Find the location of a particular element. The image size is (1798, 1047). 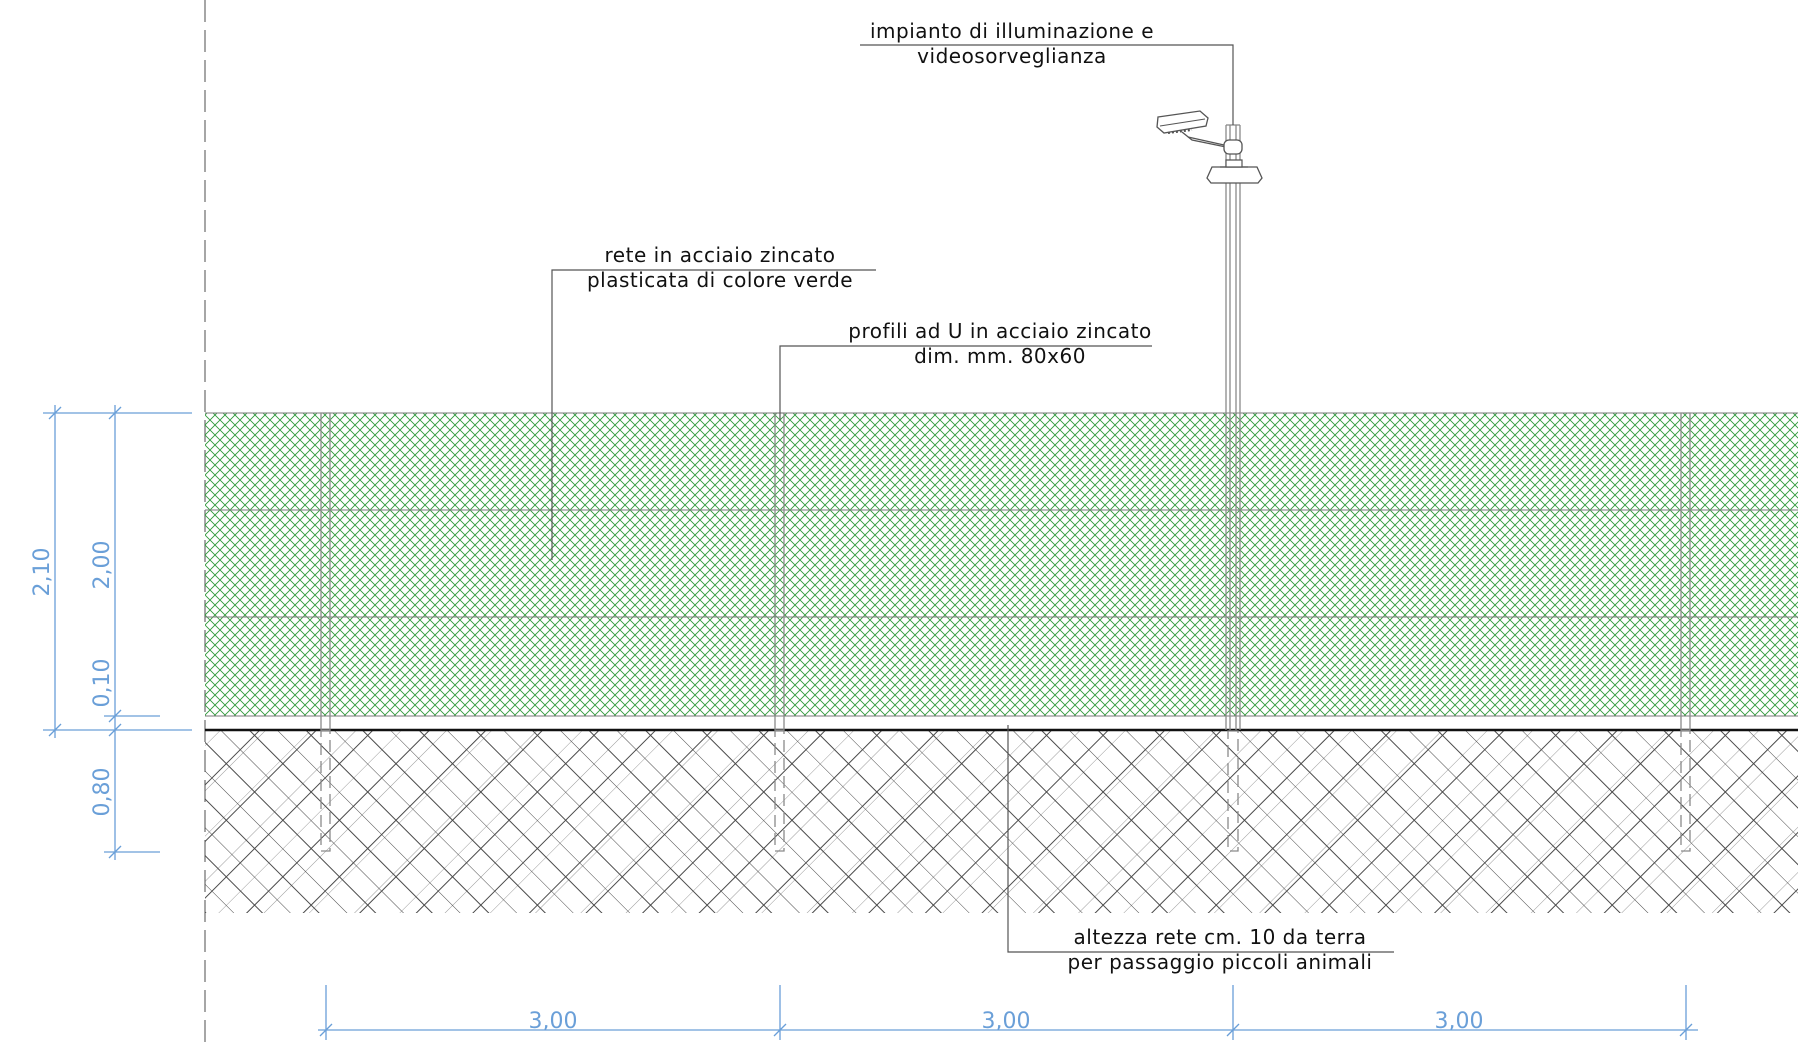

camera-icon is located at coordinates (1199, 132).